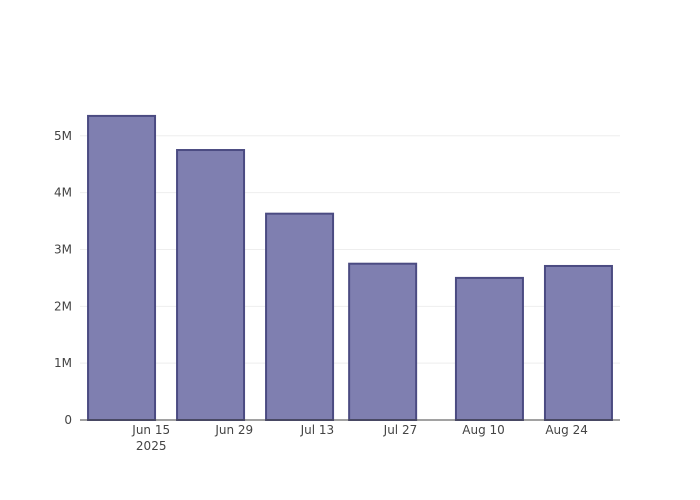 The image size is (700, 500). I want to click on x-tick-label: Jun 29, so click(233, 430).